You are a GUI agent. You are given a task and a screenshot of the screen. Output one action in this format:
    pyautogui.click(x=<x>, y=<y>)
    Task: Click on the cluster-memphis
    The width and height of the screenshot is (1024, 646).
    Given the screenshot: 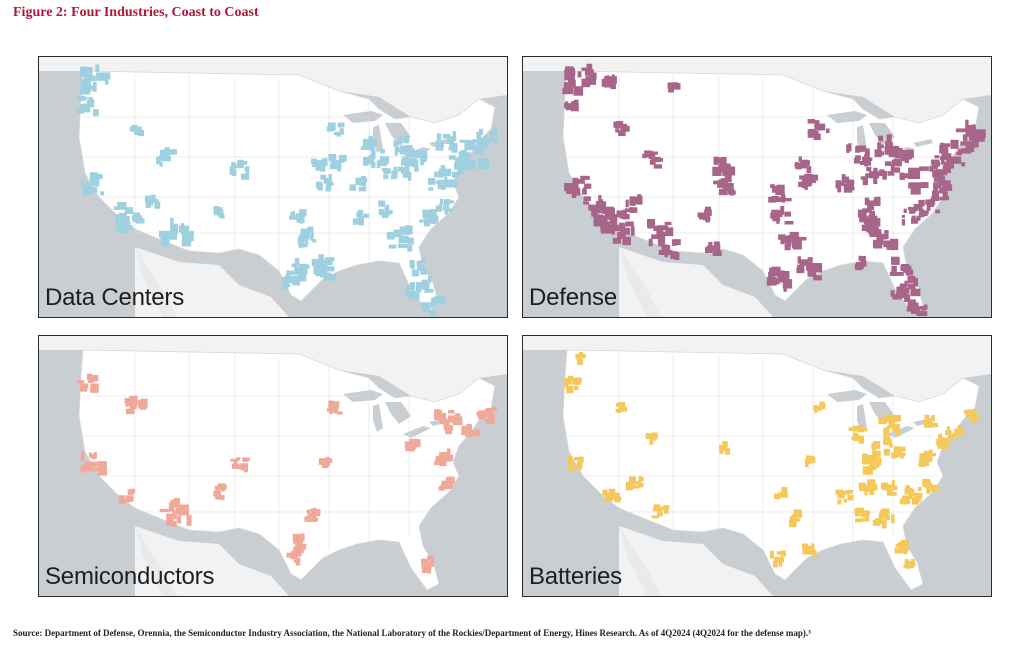 What is the action you would take?
    pyautogui.click(x=360, y=217)
    